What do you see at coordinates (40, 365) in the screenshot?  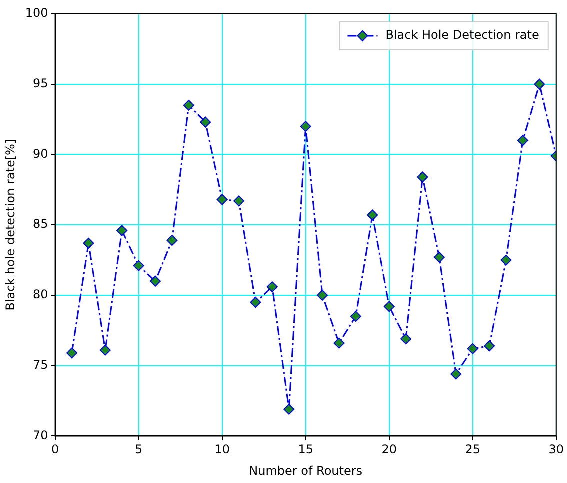 I see `y-tick-label: 75` at bounding box center [40, 365].